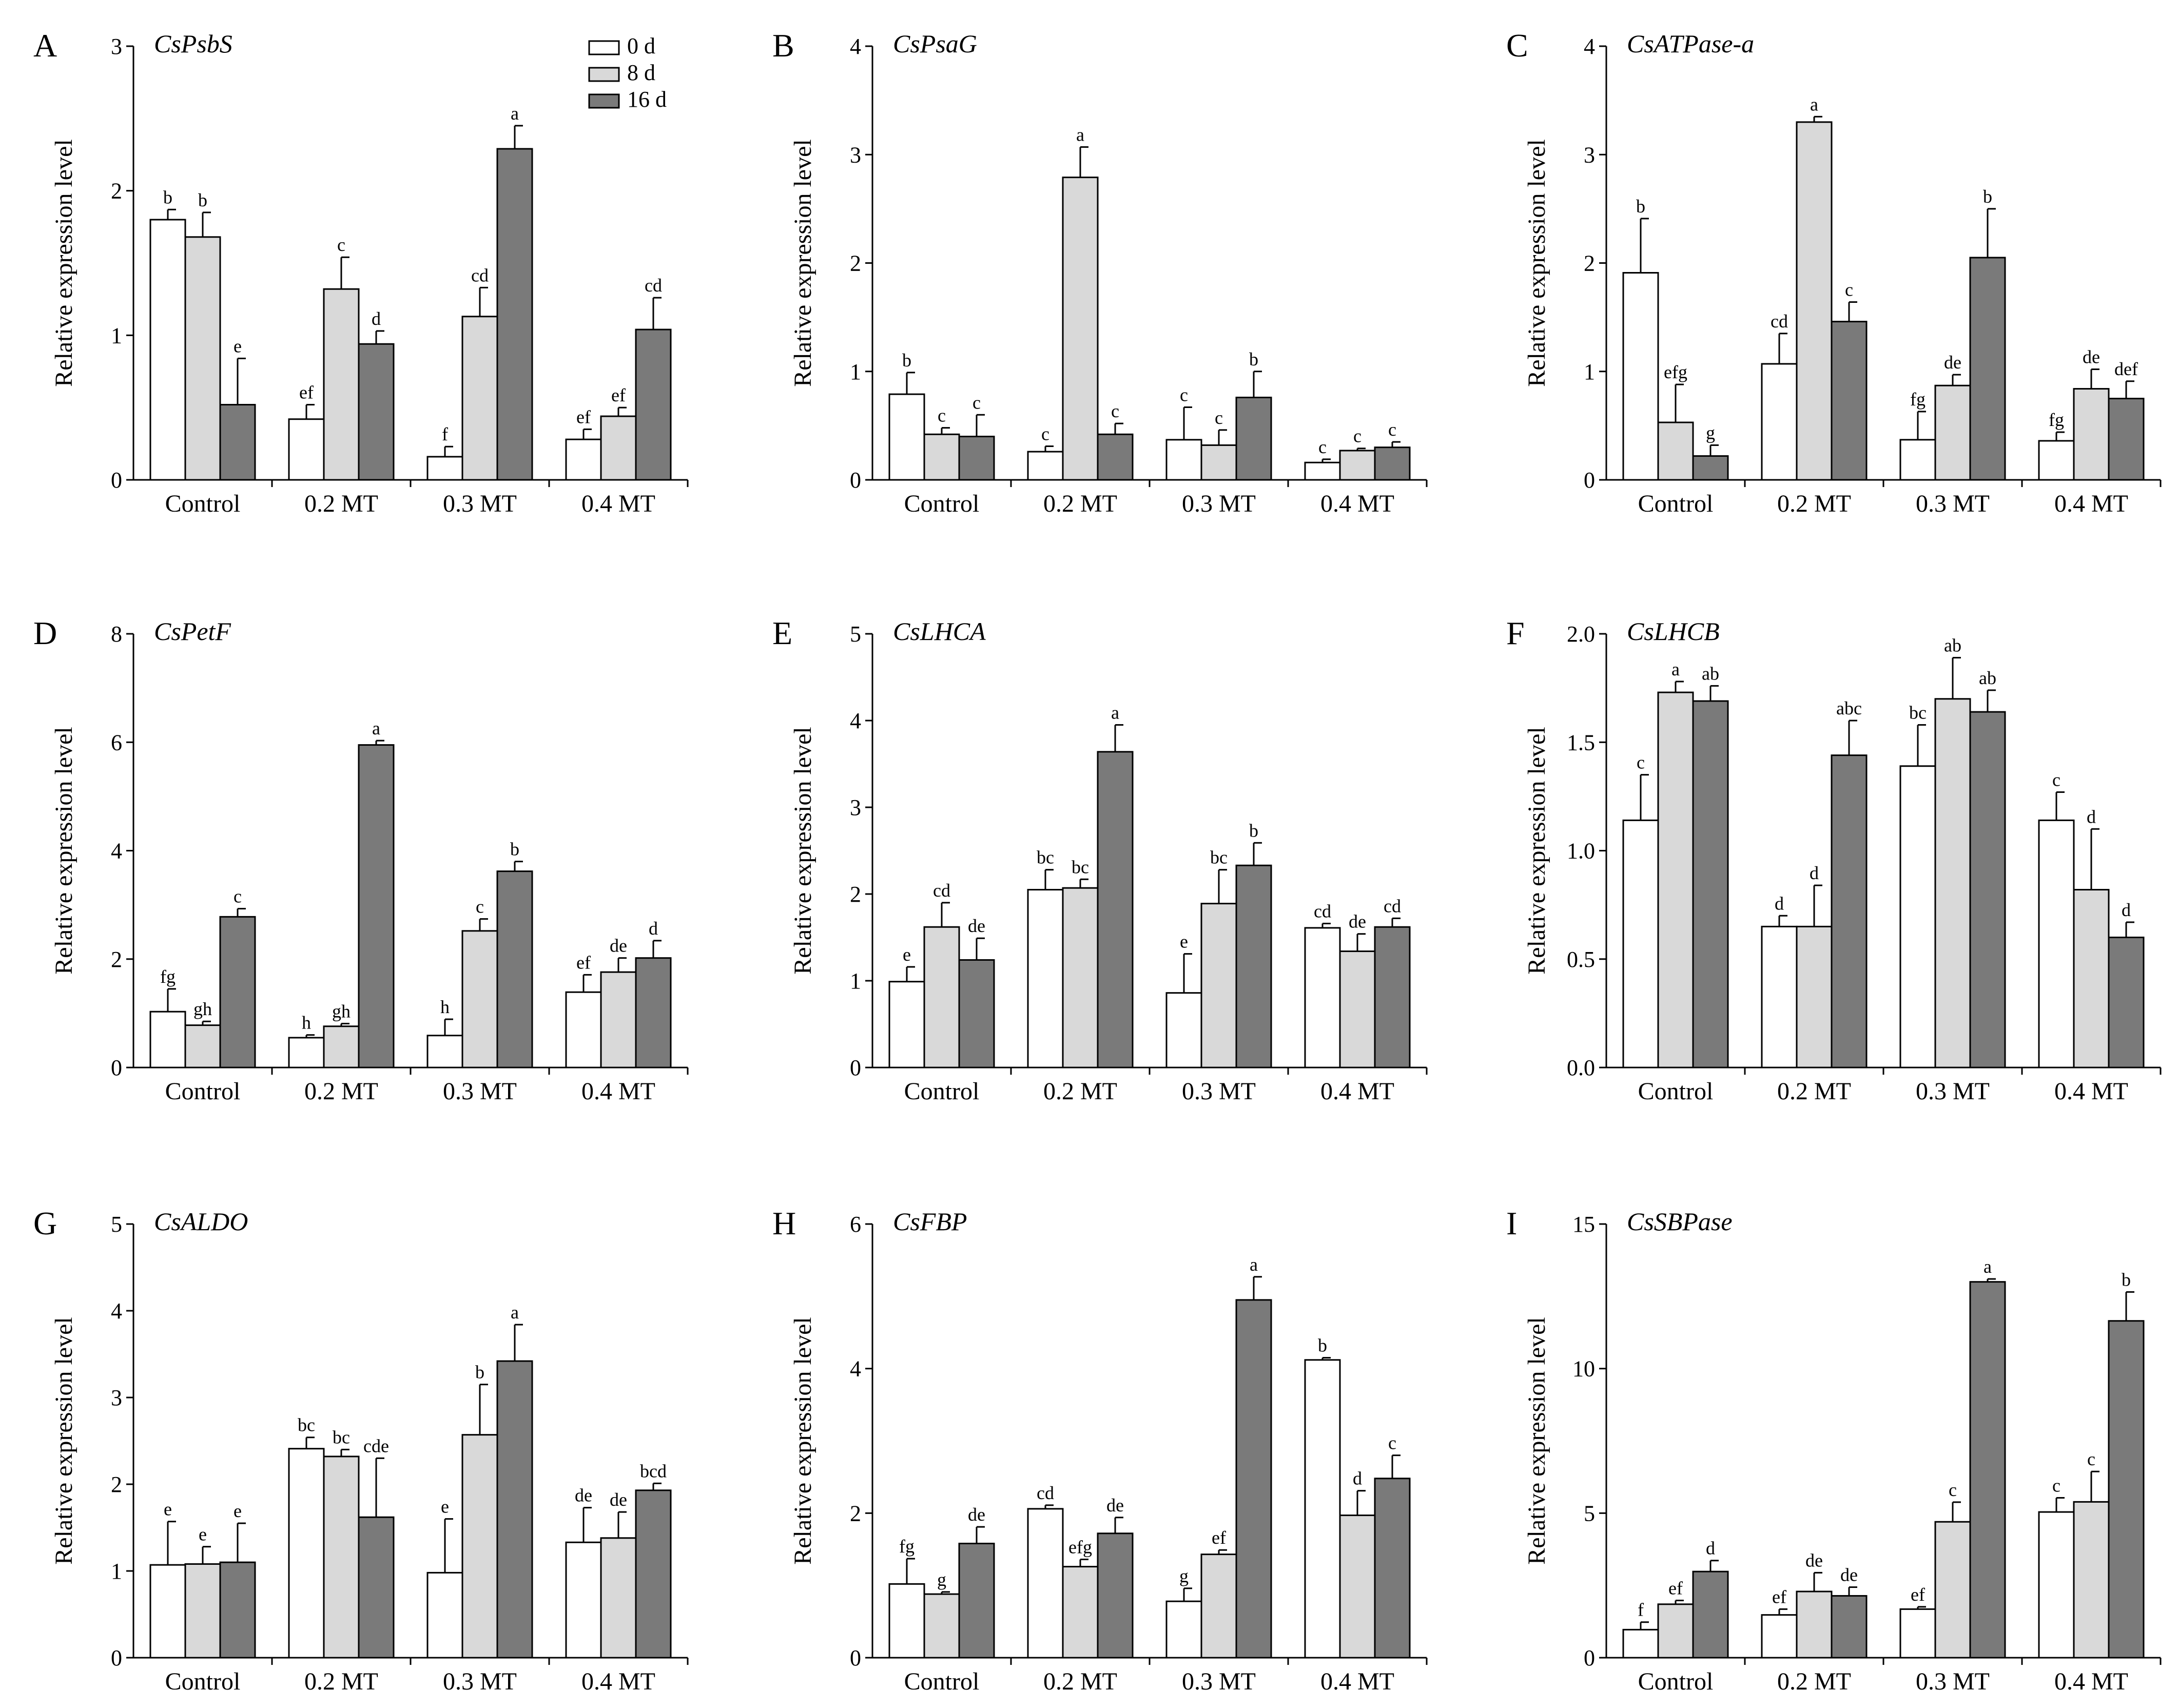  Describe the element at coordinates (1988, 678) in the screenshot. I see `significance-letter: ab` at that location.